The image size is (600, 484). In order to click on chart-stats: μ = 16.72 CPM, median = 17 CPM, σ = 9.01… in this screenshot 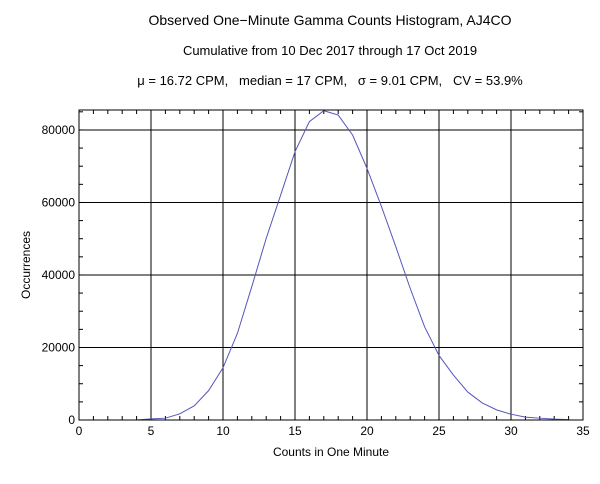, I will do `click(330, 80)`.